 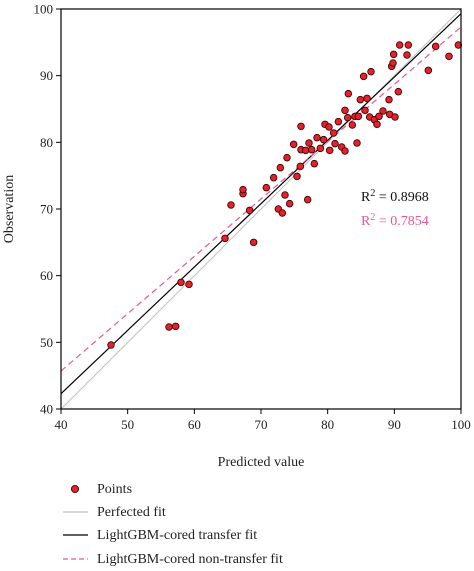 What do you see at coordinates (44, 9) in the screenshot?
I see `y-tick-label: 100` at bounding box center [44, 9].